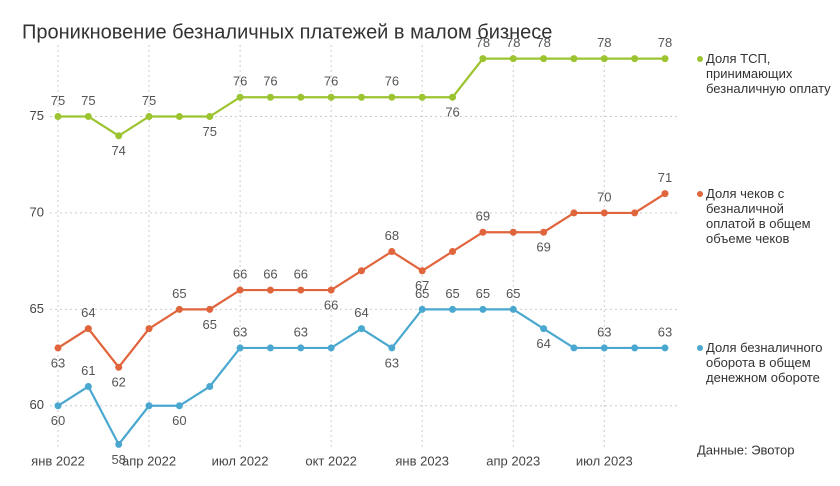  I want to click on data-label: 69, so click(543, 247).